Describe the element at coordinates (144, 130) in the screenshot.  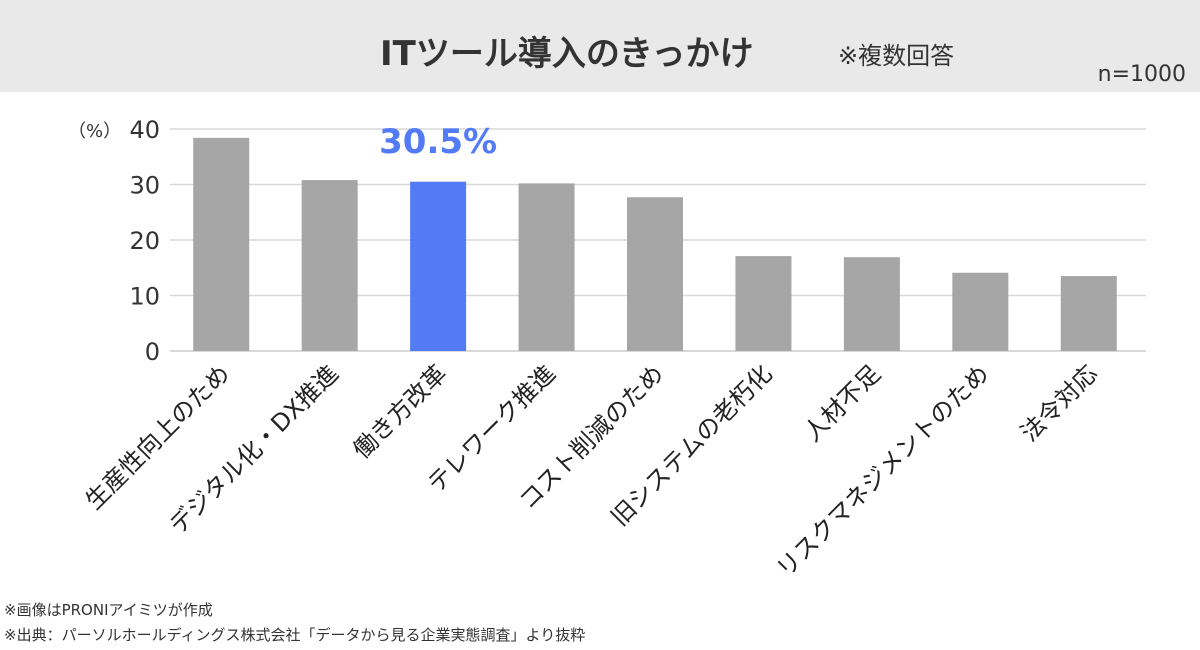
I see `y-tick-label: 40` at that location.